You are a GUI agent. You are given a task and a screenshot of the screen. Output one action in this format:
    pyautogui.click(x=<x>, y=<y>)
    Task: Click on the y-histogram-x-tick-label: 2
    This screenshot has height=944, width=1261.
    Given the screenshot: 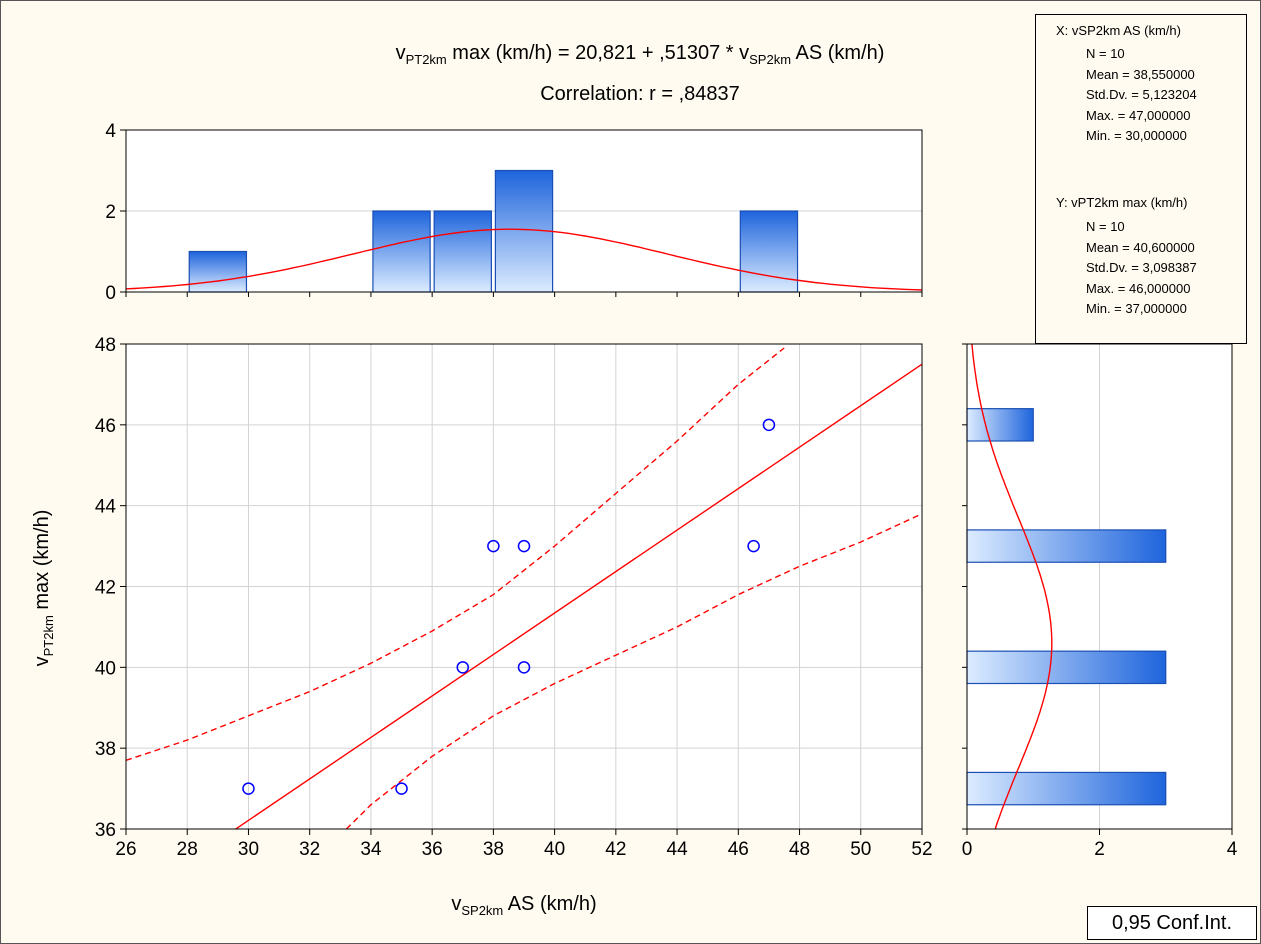 What is the action you would take?
    pyautogui.click(x=1099, y=849)
    